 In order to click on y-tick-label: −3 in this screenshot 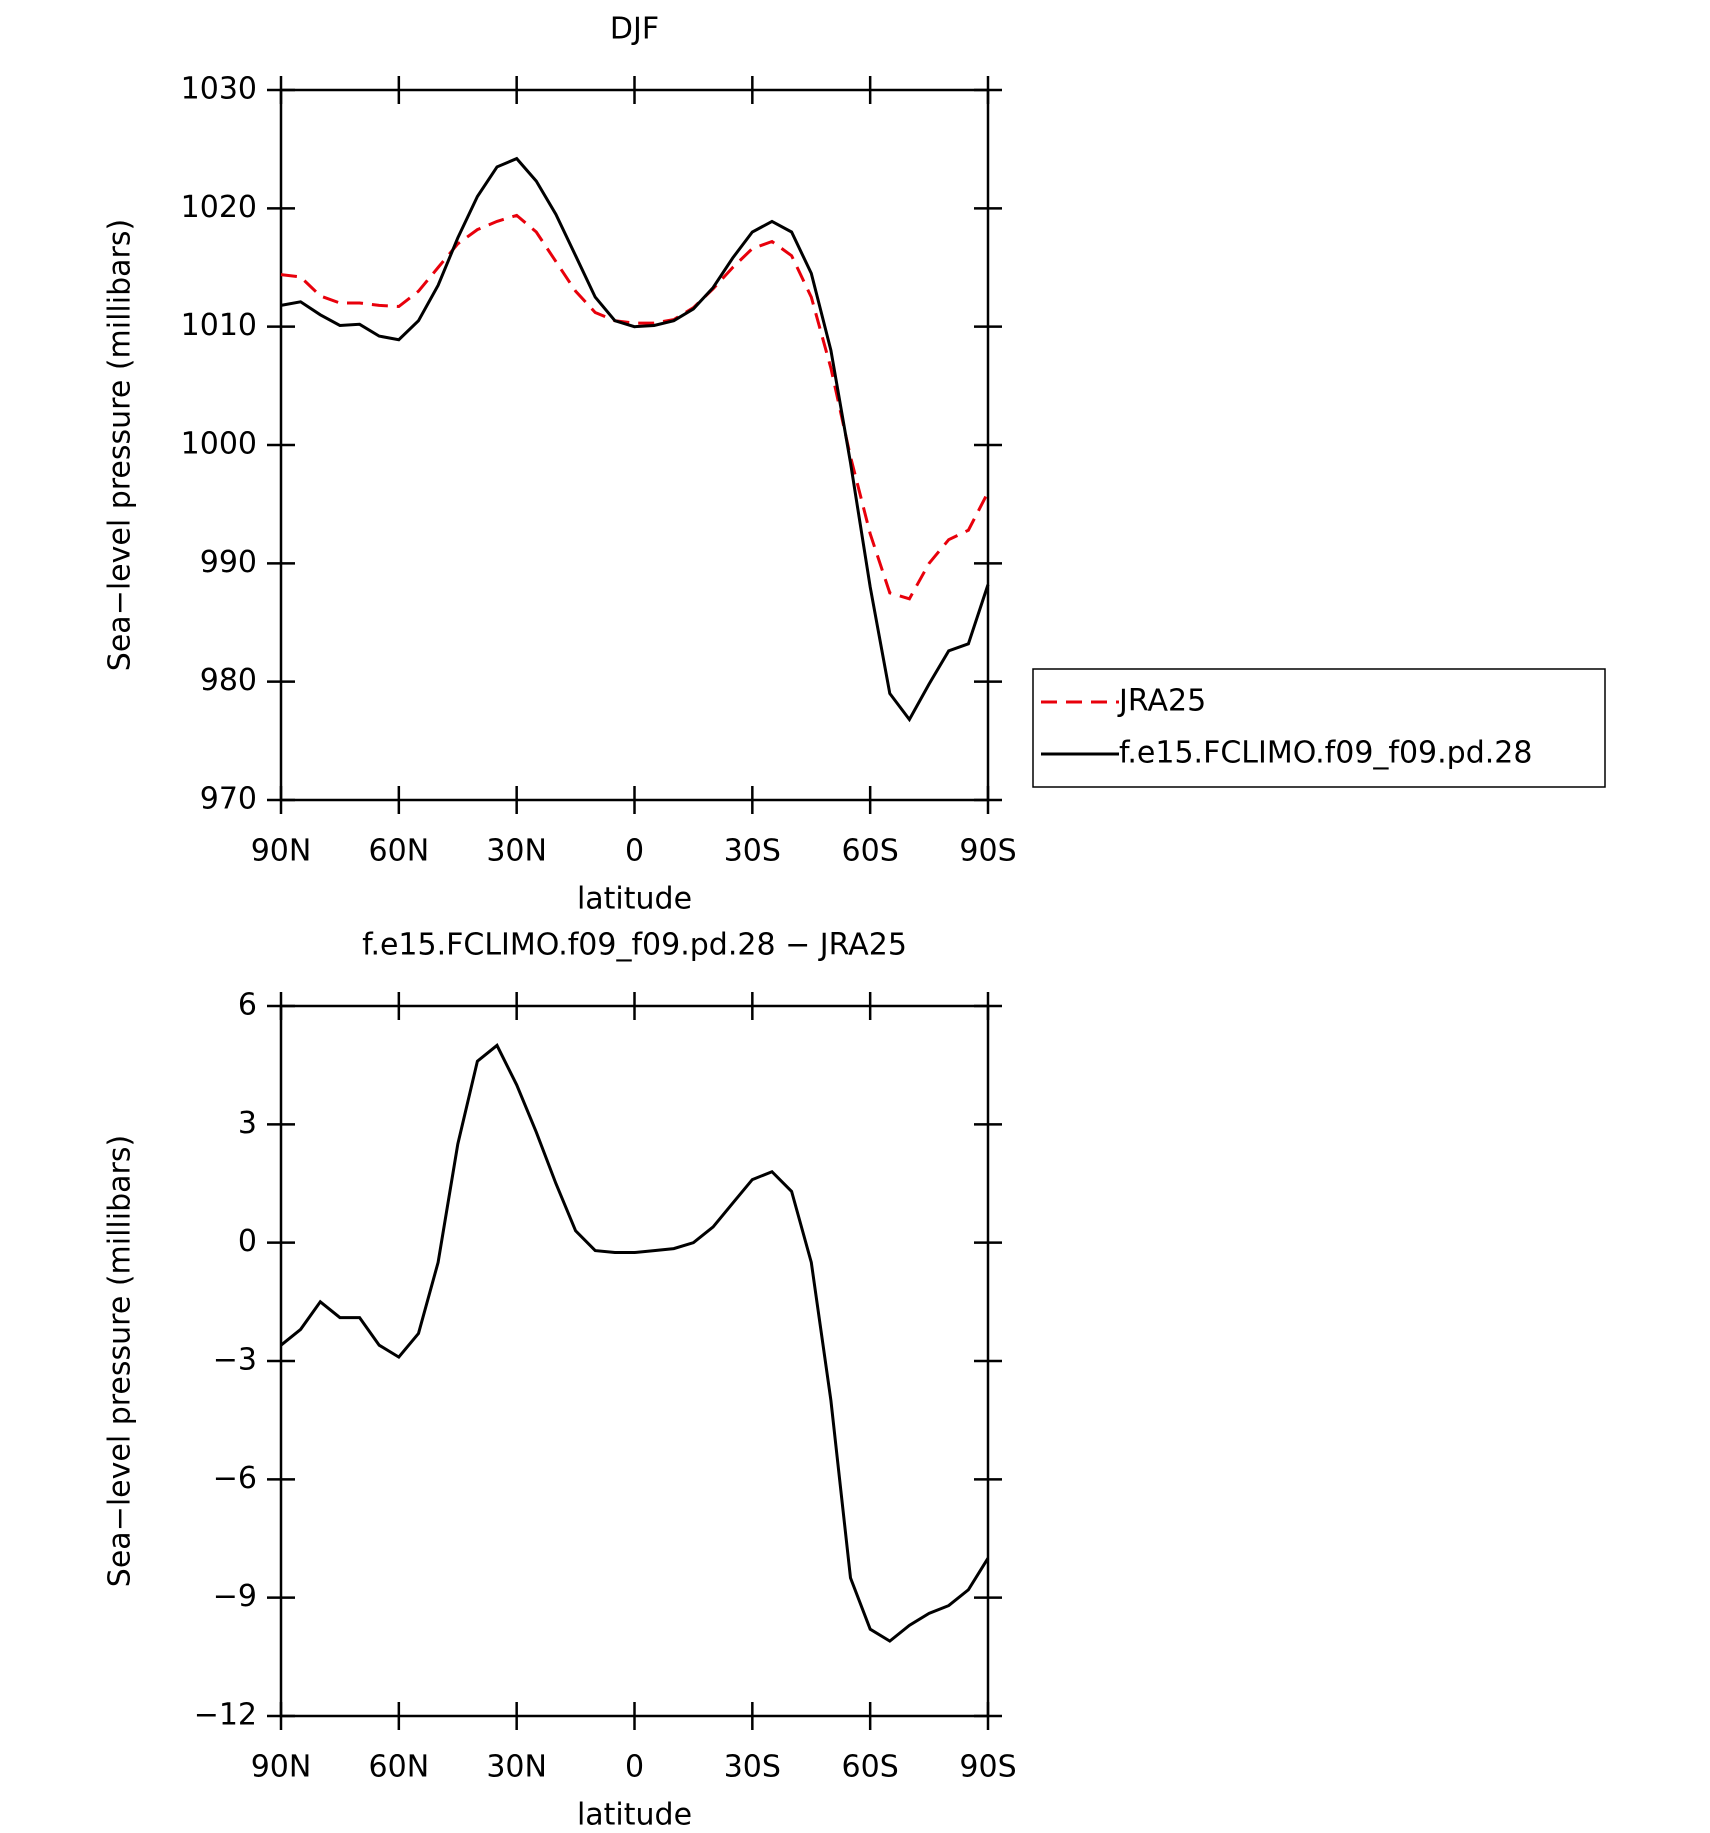, I will do `click(235, 1360)`.